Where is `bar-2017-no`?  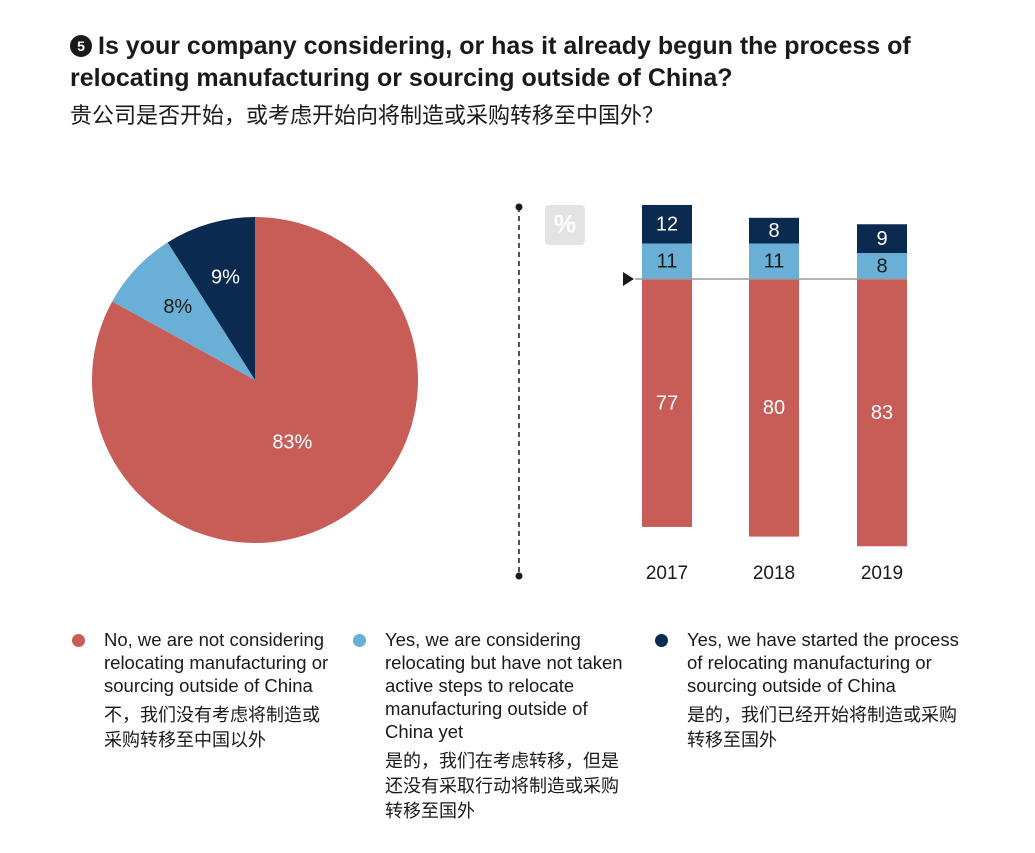 bar-2017-no is located at coordinates (667, 403).